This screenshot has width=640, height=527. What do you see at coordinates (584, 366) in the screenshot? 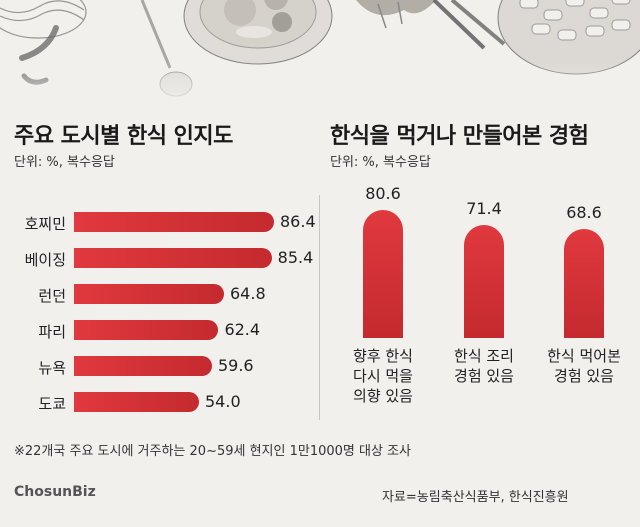
I see `vbar-category-label: 한식 먹어본 경험 있음` at bounding box center [584, 366].